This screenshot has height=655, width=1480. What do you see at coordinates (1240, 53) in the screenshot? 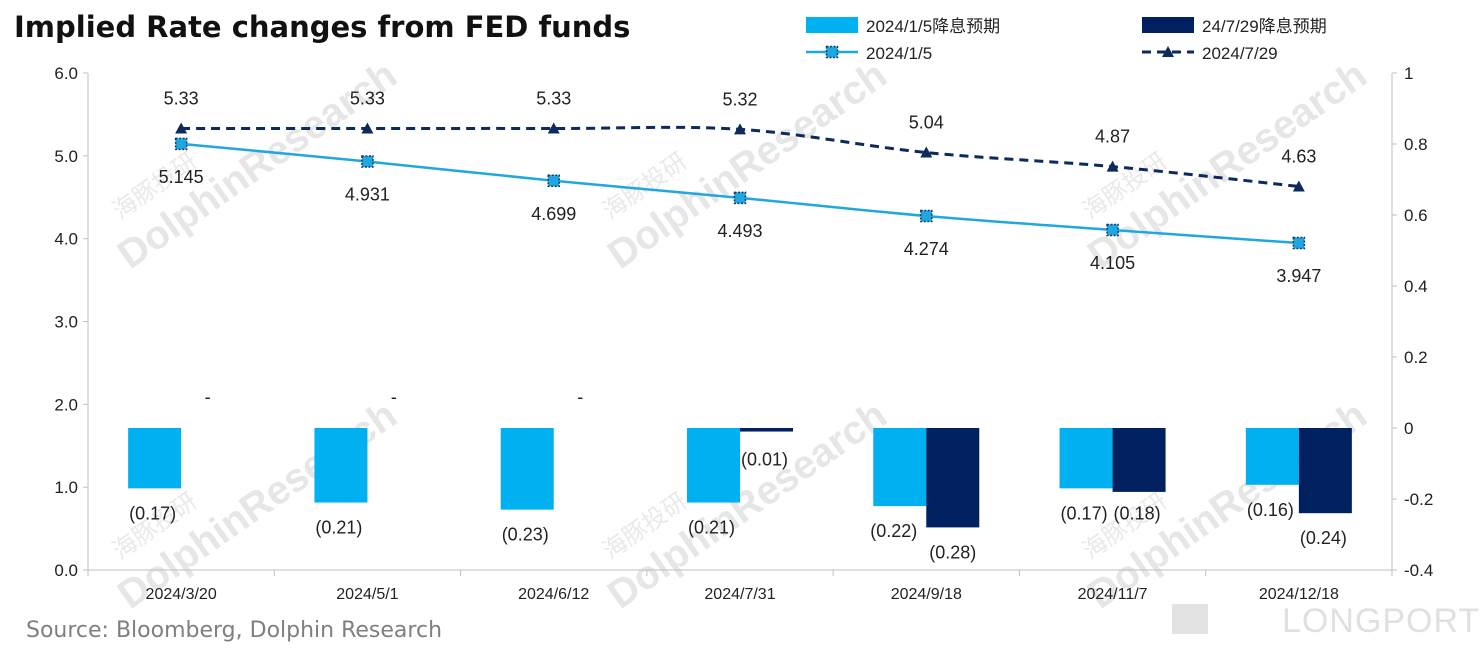
I see `legend-label-line-2: 2024/7/29` at bounding box center [1240, 53].